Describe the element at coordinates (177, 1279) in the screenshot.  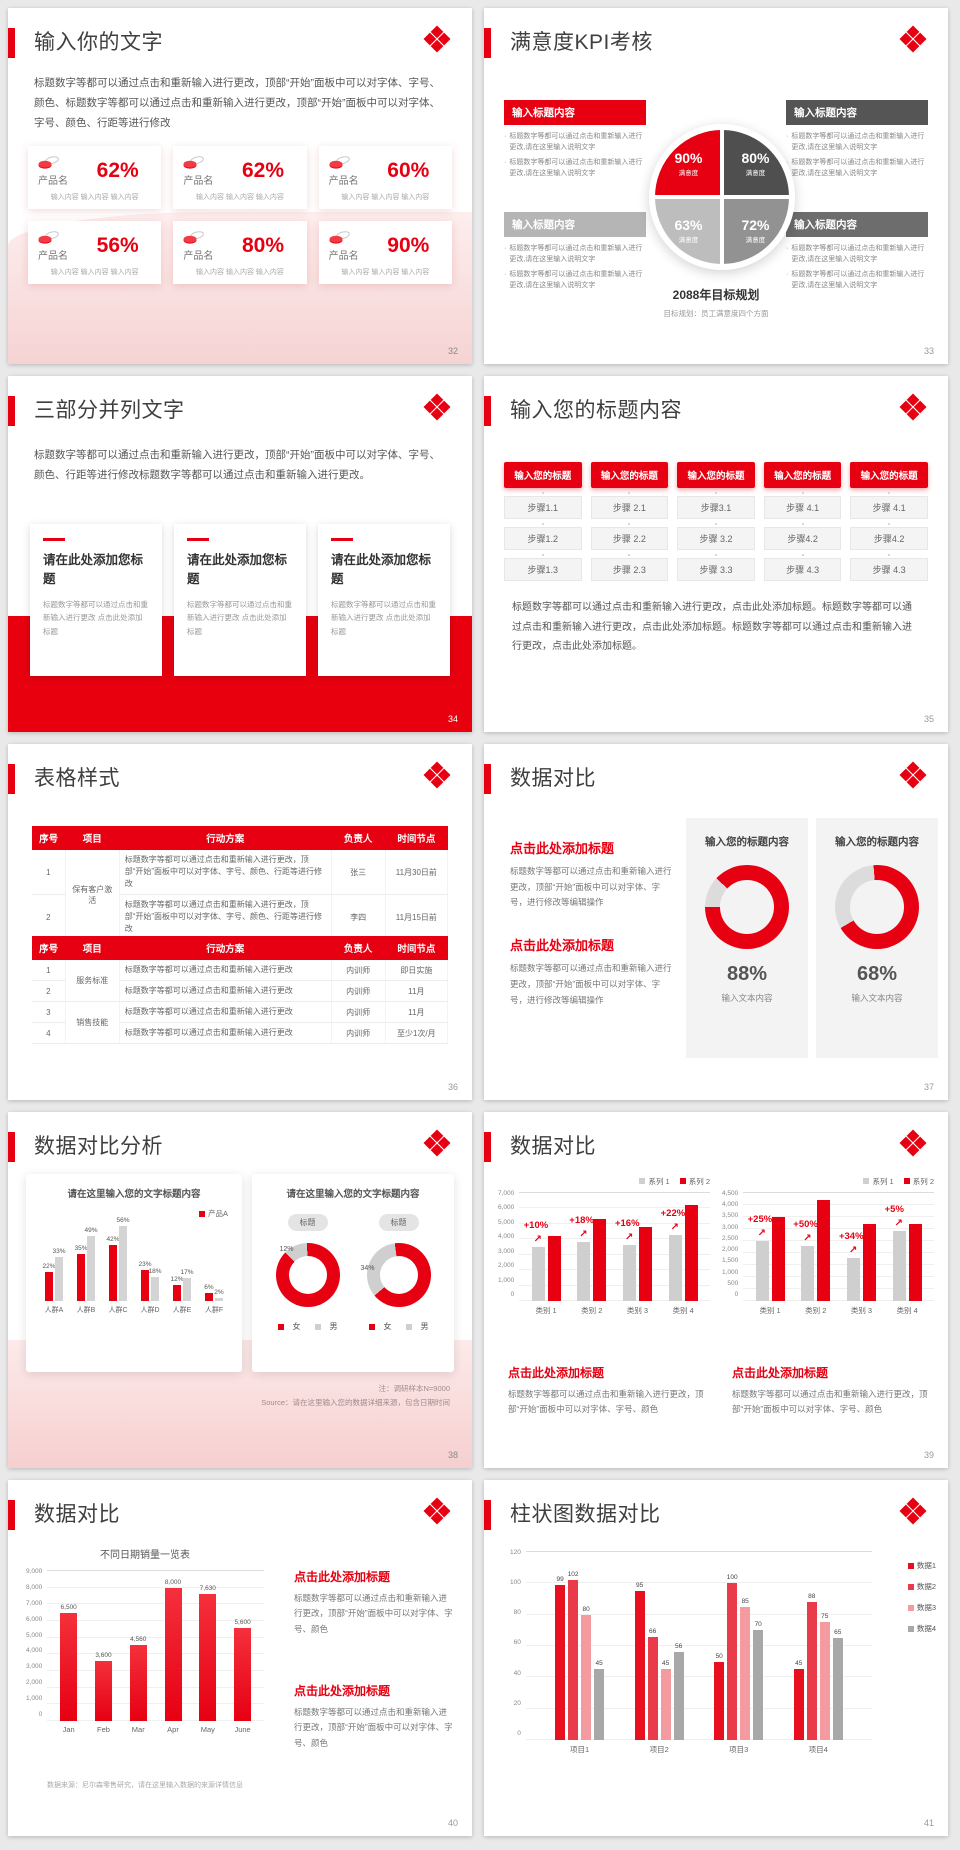
I see `bar-value-label: 12%` at that location.